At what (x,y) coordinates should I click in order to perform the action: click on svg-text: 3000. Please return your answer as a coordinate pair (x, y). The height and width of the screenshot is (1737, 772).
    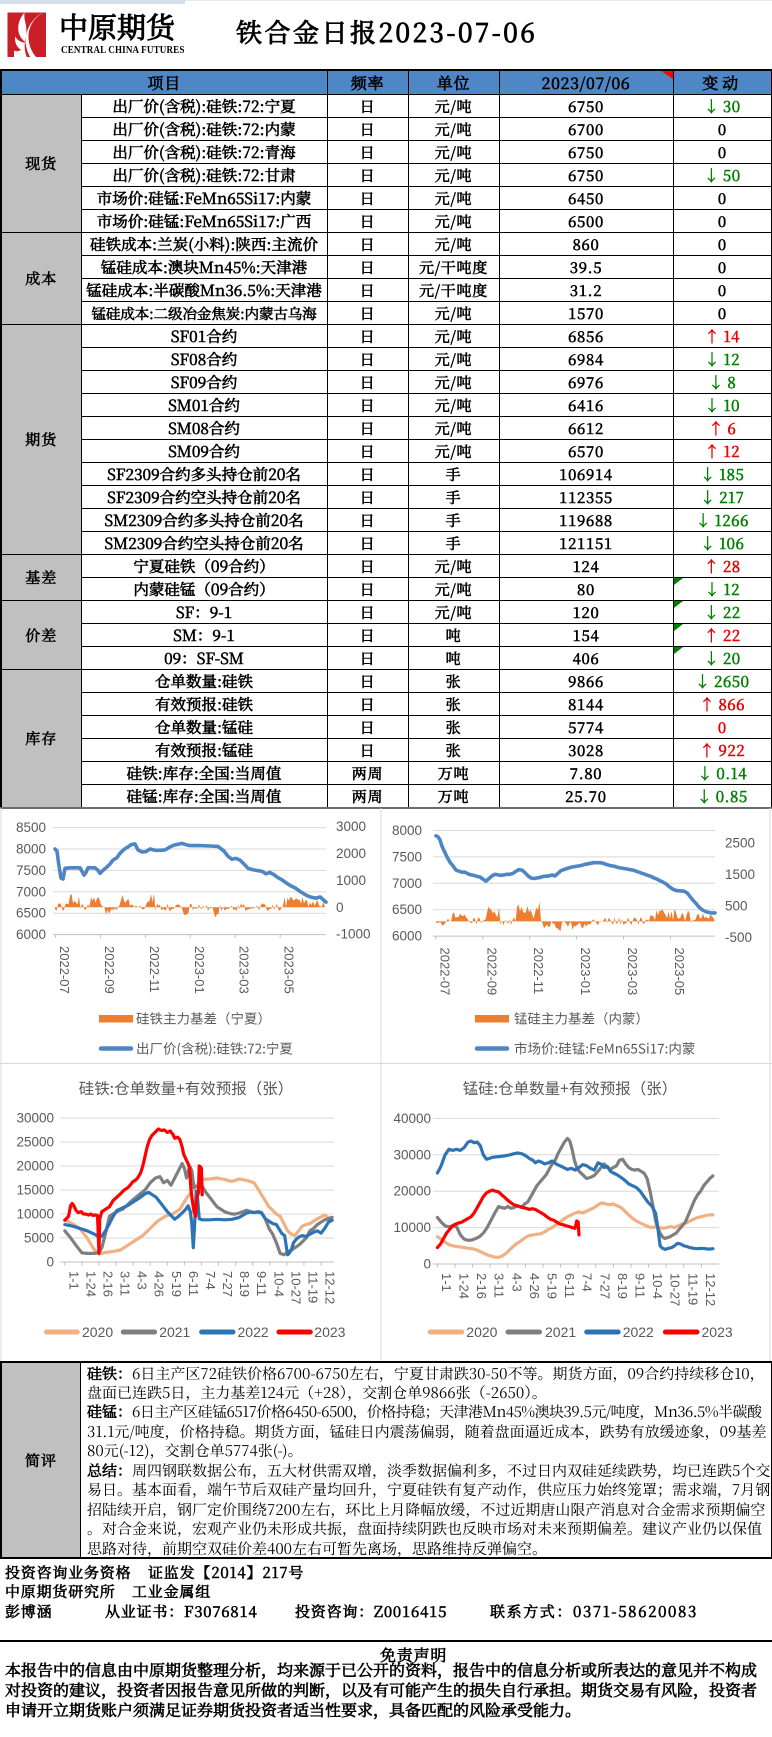
    Looking at the image, I should click on (351, 826).